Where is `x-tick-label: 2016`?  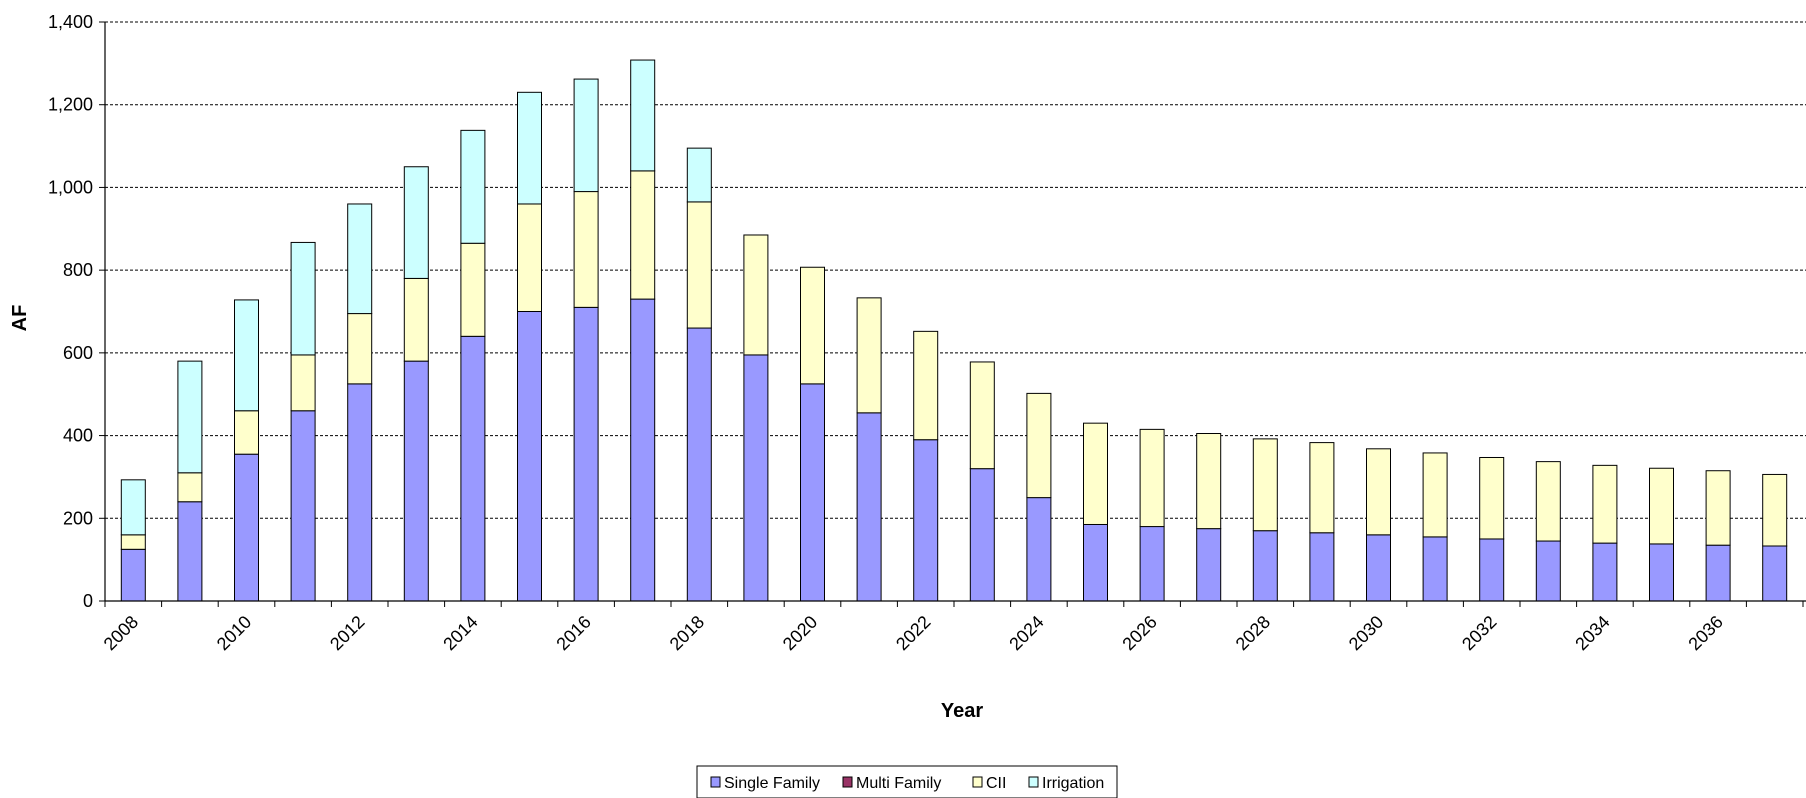 x-tick-label: 2016 is located at coordinates (573, 633).